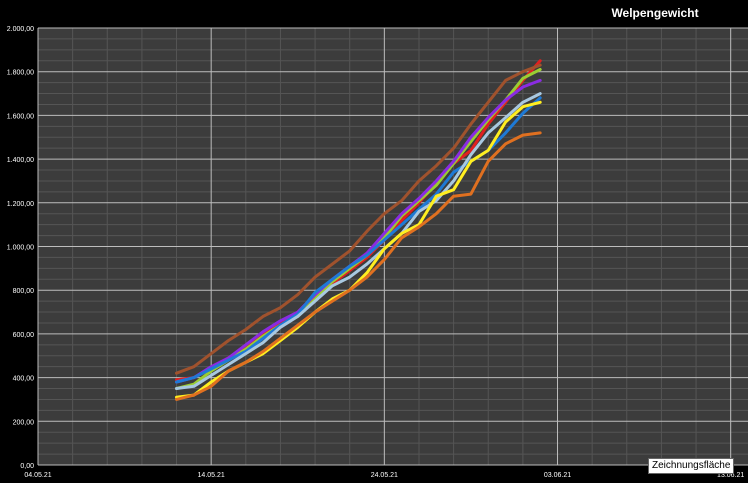 The width and height of the screenshot is (748, 483). I want to click on x-tick-label: 14.05.21, so click(211, 475).